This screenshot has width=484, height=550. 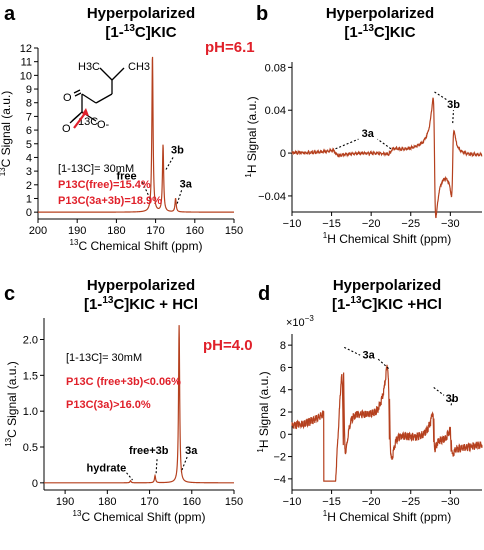 What do you see at coordinates (368, 356) in the screenshot?
I see `peak-label-3a-d: 3a` at bounding box center [368, 356].